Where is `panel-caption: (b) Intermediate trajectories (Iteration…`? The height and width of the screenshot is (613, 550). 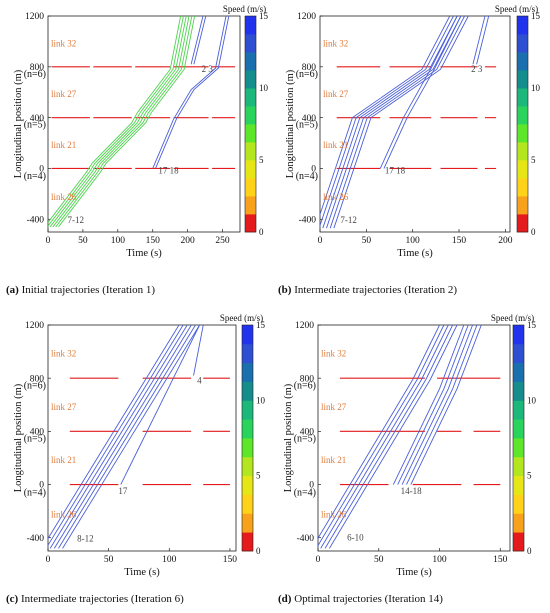 panel-caption: (b) Intermediate trajectories (Iteration… is located at coordinates (367, 290).